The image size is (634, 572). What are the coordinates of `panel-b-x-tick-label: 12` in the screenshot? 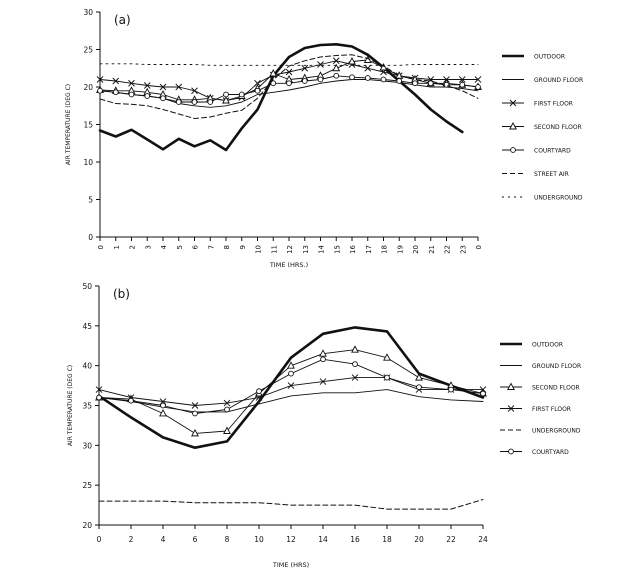 It's located at (291, 539).